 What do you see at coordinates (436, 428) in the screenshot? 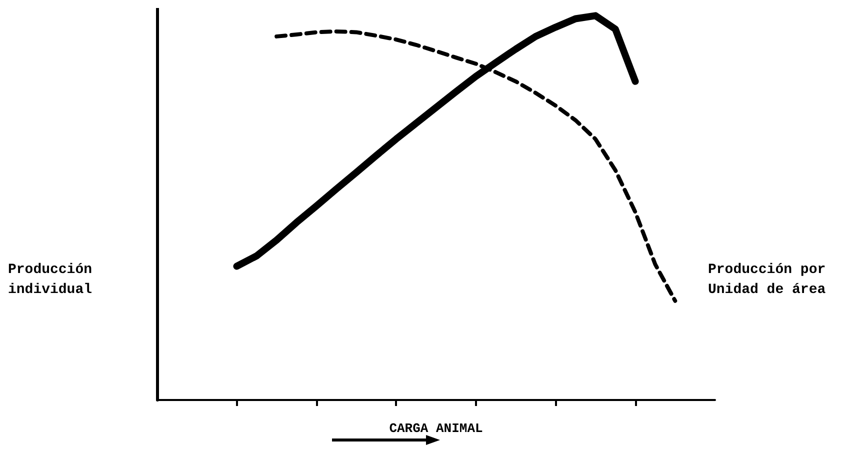
I see `x-axis-title: CARGA ANIMAL` at bounding box center [436, 428].